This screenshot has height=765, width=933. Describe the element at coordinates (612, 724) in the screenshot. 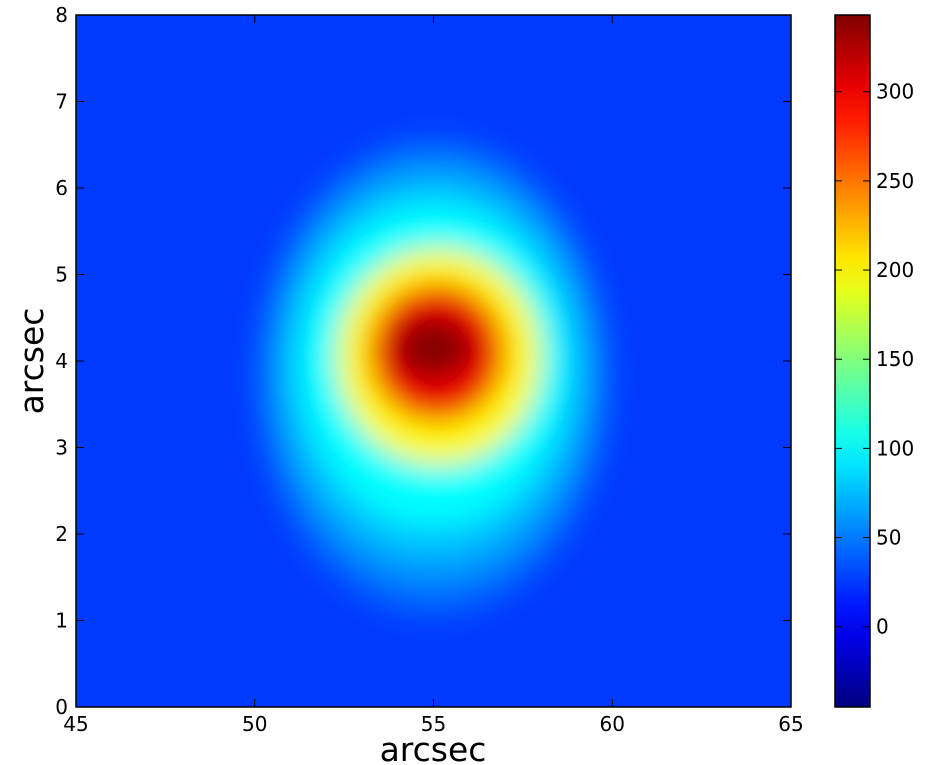

I see `x-tick-label: 60` at that location.